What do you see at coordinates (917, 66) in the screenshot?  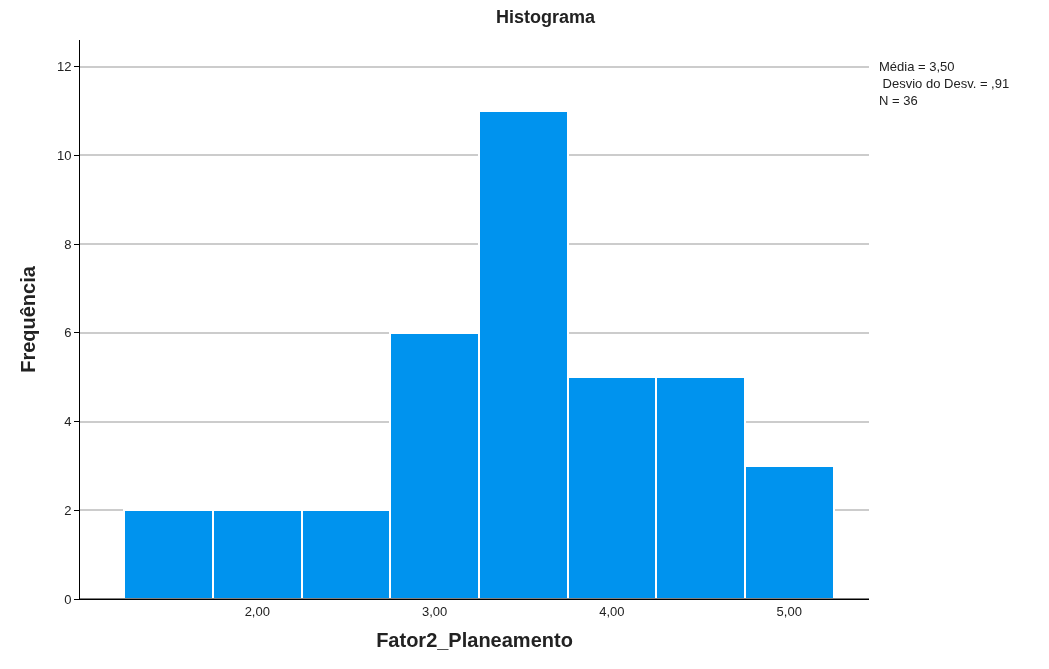 I see `text: Média = 3,50` at bounding box center [917, 66].